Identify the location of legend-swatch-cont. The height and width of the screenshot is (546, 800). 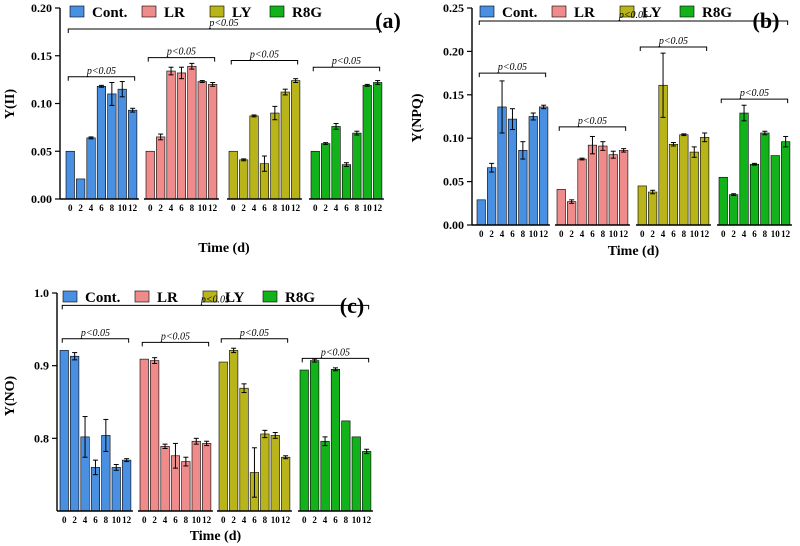
(70, 296).